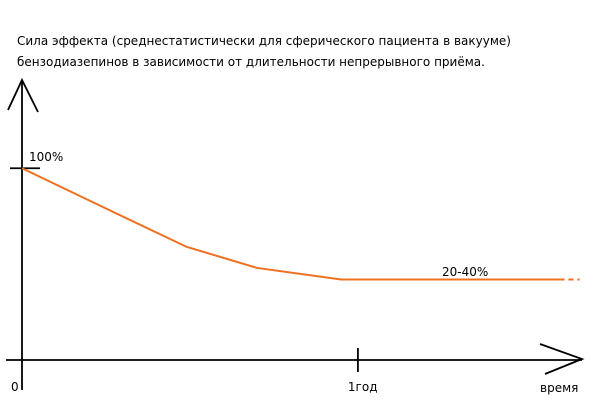 Image resolution: width=600 pixels, height=404 pixels. I want to click on x-tick-label: 0, so click(15, 387).